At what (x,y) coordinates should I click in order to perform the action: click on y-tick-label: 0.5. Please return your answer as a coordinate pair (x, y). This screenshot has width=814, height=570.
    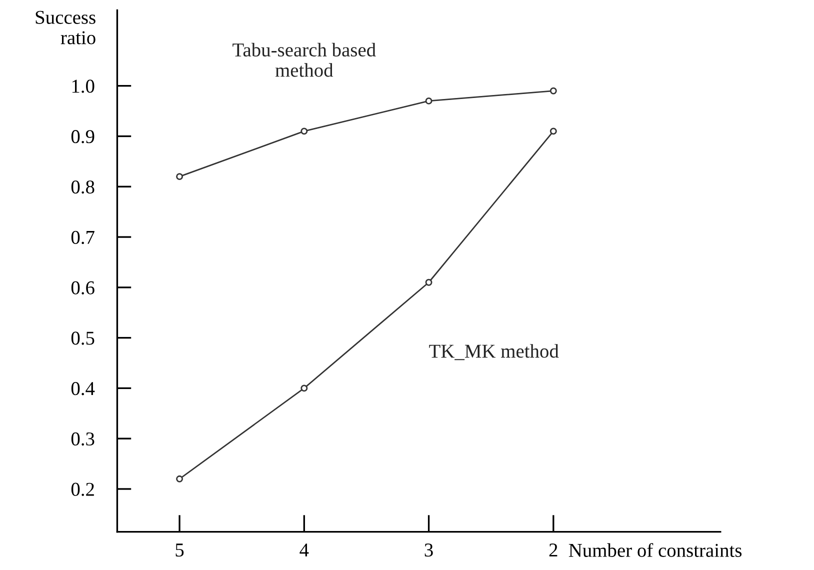
    Looking at the image, I should click on (82, 338).